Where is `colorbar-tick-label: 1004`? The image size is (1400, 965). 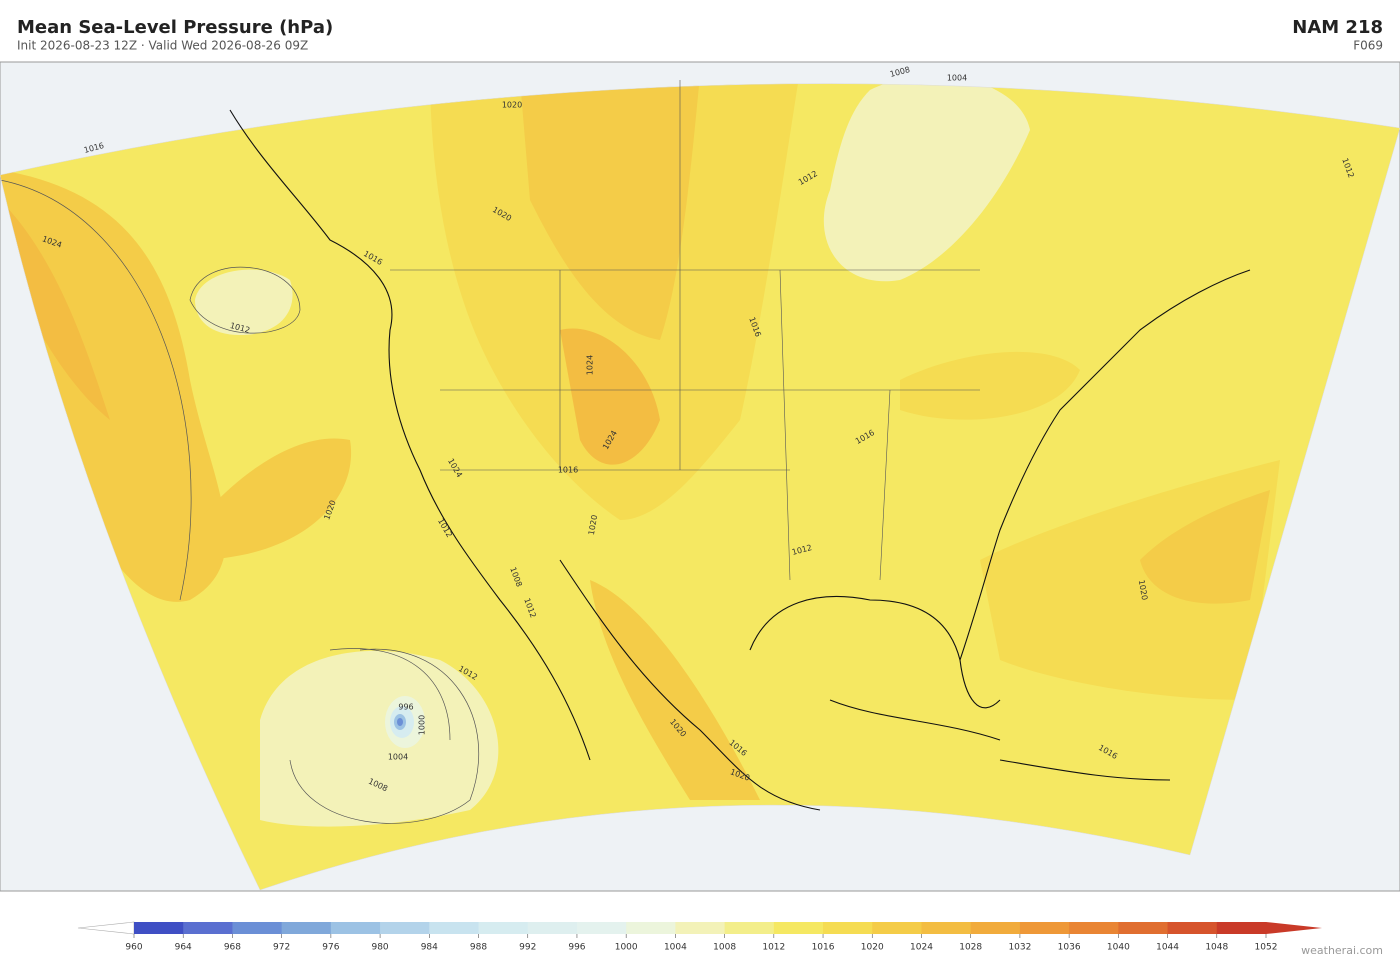
colorbar-tick-label: 1004 is located at coordinates (675, 948).